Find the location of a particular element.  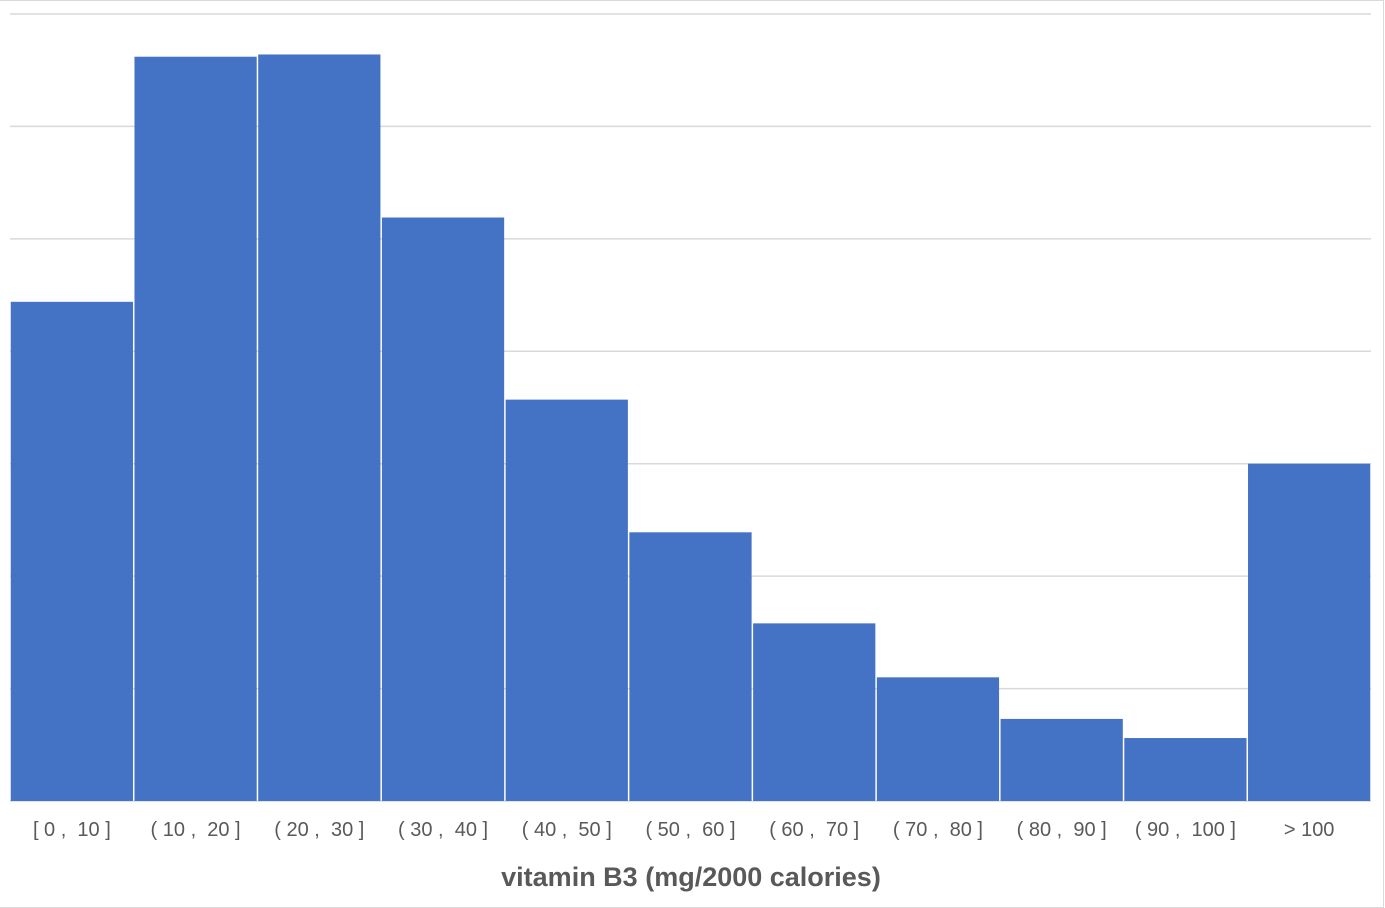

x-tick-label: [ 0 , 10 ] is located at coordinates (72, 830).